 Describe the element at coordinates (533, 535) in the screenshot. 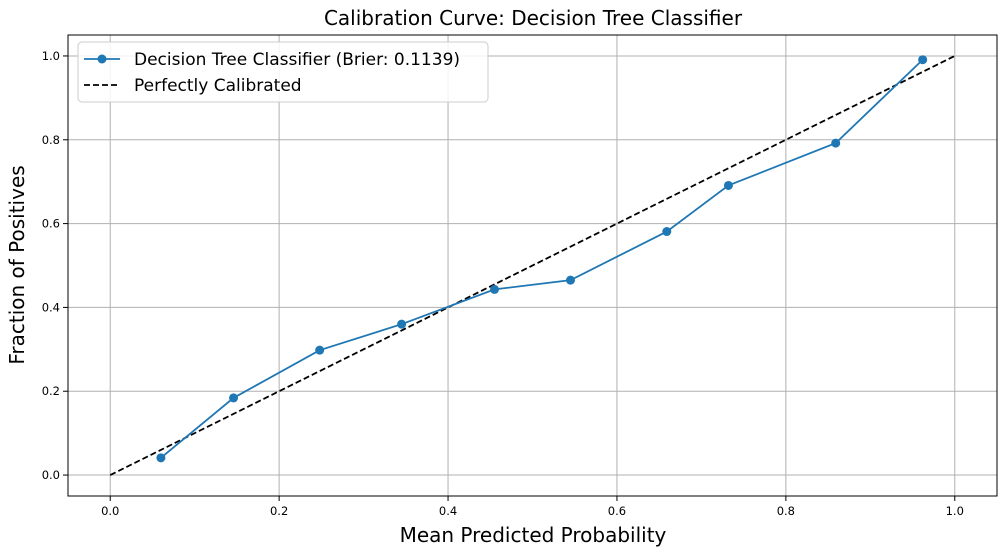

I see `x-axis-label: Mean Predicted Probability` at that location.